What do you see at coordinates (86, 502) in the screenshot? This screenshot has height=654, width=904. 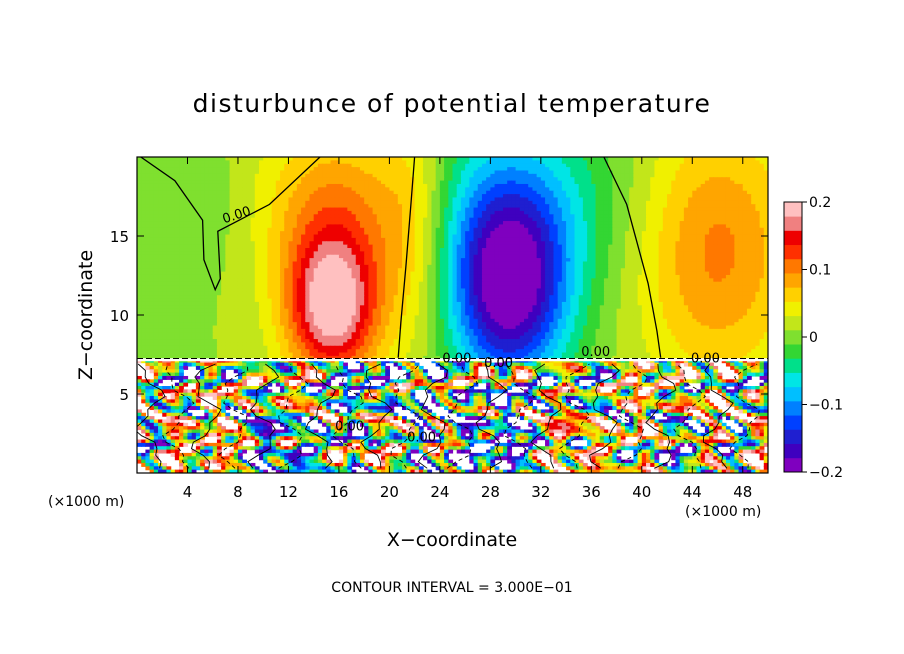 I see `x-unit-left: (×1000 m)` at bounding box center [86, 502].